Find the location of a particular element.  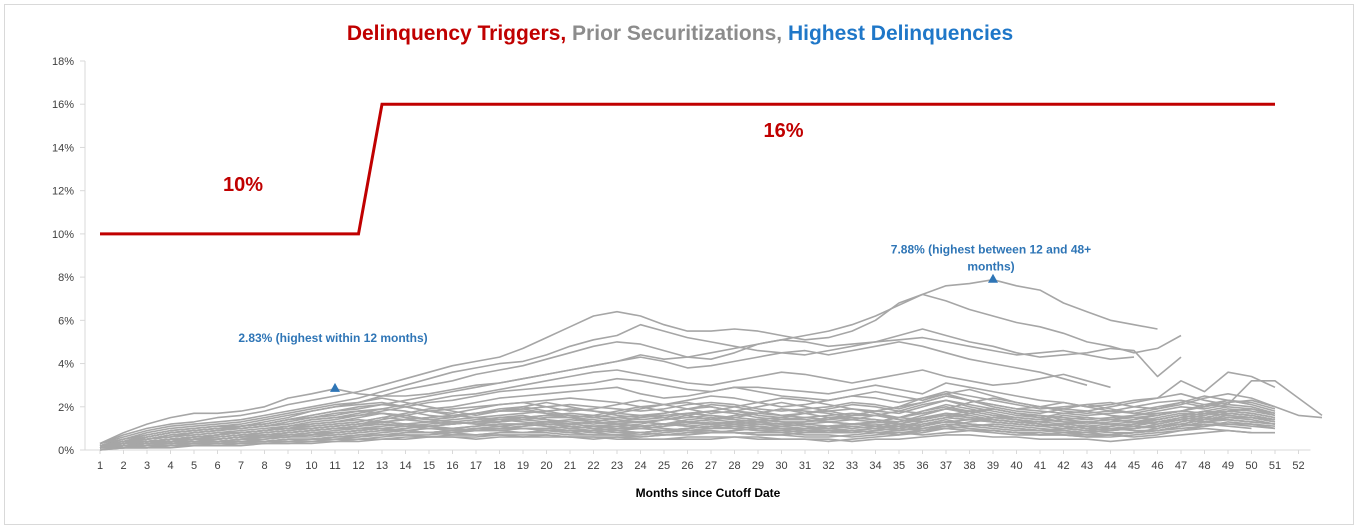

x-tick-label: 26 is located at coordinates (687, 466).